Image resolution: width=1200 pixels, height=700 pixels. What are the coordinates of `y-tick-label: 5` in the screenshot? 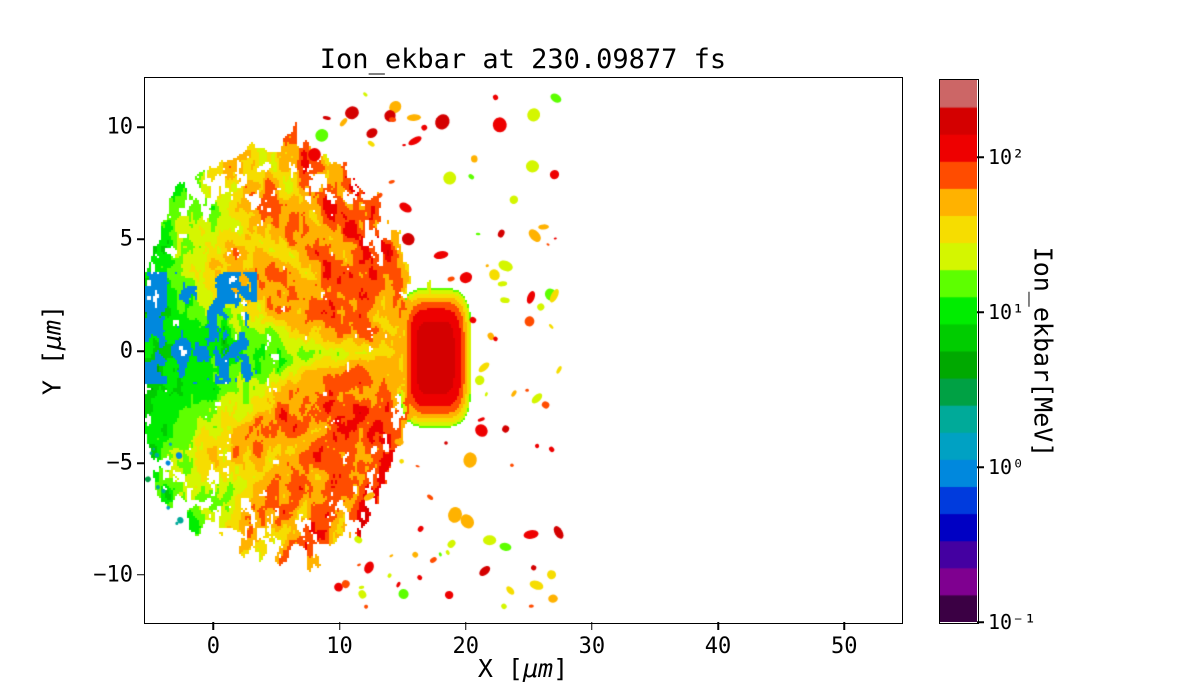 It's located at (126, 239).